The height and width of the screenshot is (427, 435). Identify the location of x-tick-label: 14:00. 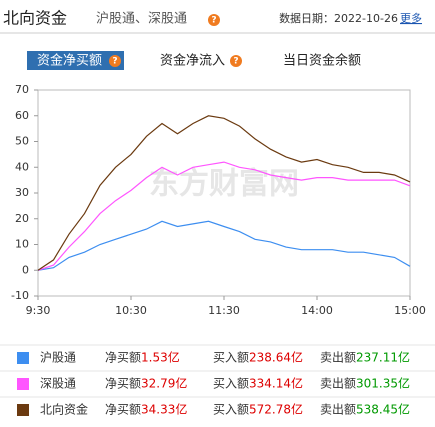
(317, 310).